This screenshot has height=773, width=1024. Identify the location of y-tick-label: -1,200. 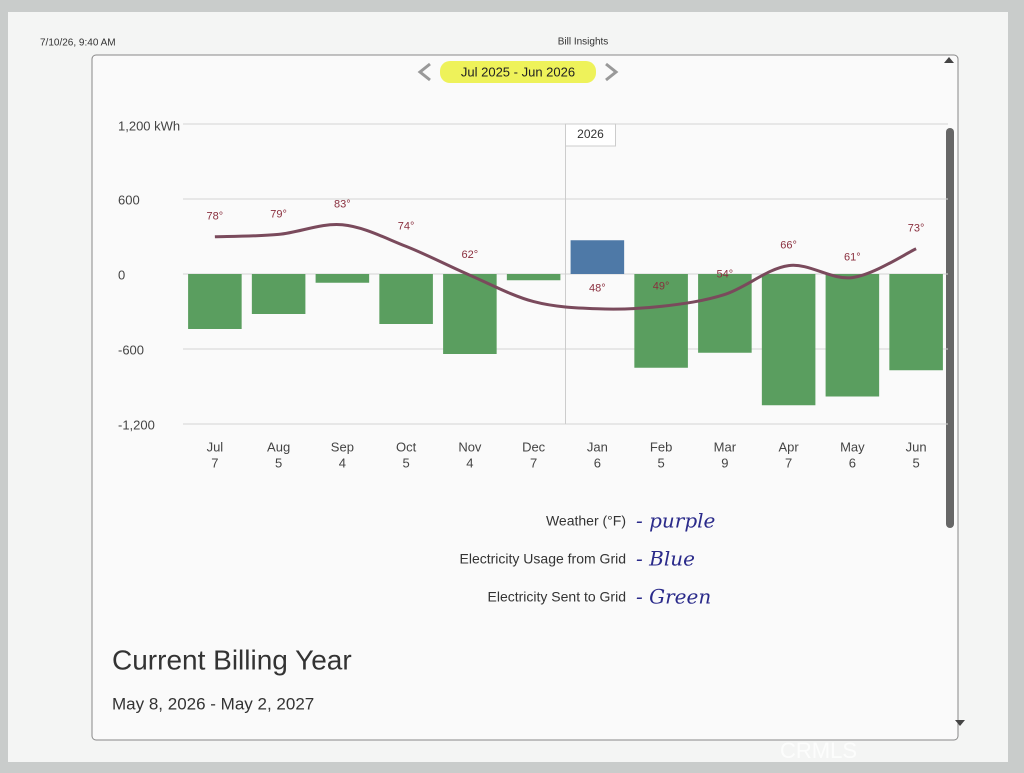
(136, 424).